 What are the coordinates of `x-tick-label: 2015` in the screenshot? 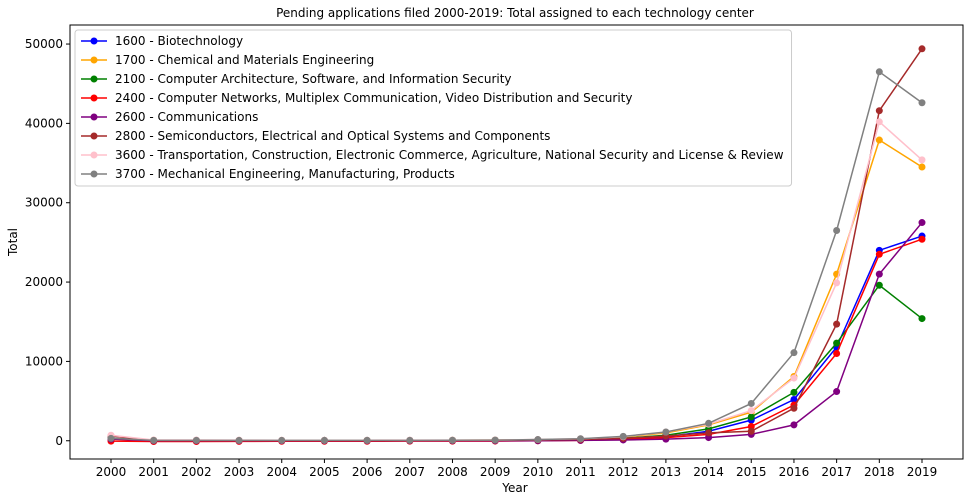 It's located at (751, 472).